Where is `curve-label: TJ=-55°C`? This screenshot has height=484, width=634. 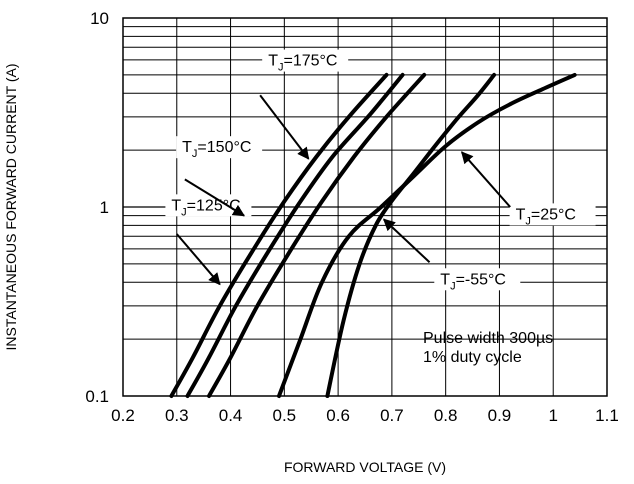 curve-label: TJ=-55°C is located at coordinates (473, 281).